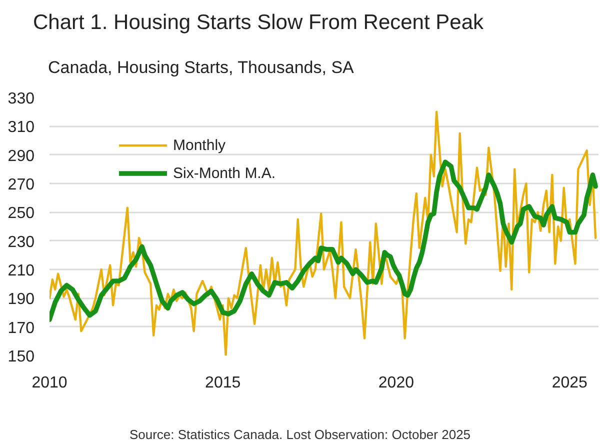  Describe the element at coordinates (258, 23) in the screenshot. I see `chart-title: Chart 1. Housing Starts Slow From Recent Peak` at that location.